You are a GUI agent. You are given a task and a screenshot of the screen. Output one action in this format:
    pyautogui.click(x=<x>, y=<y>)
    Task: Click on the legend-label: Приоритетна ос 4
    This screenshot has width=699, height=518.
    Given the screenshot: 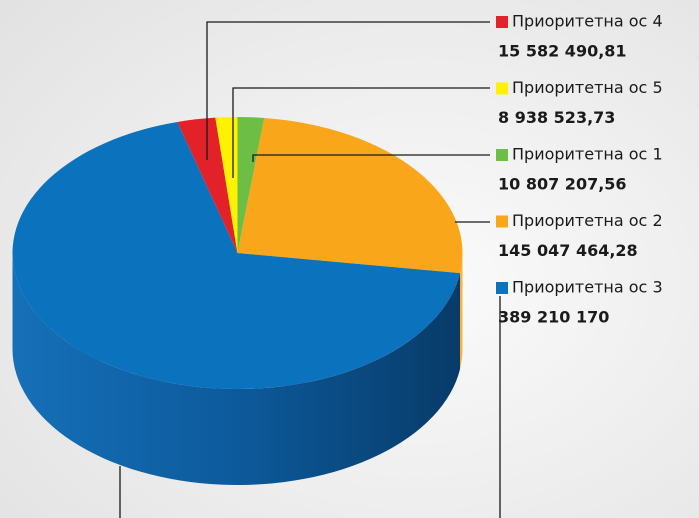 What is the action you would take?
    pyautogui.click(x=587, y=21)
    